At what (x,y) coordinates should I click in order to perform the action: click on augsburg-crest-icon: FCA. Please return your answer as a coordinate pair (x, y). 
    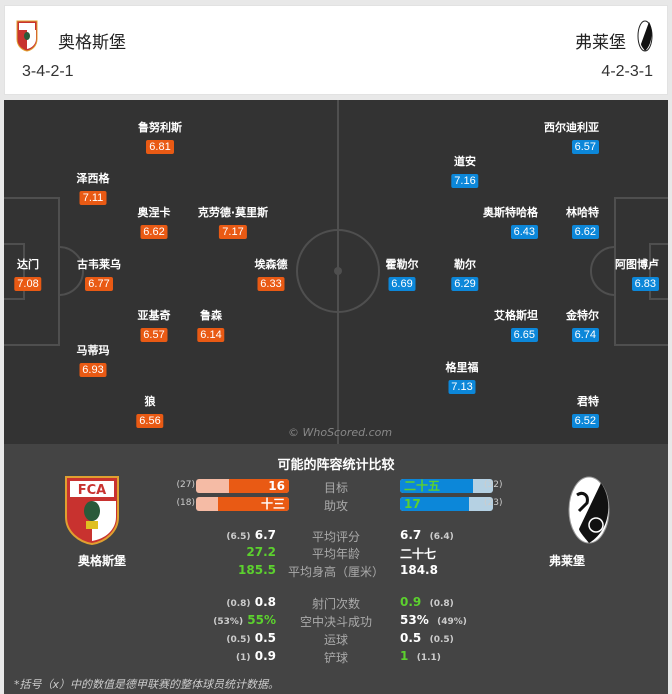
    Looking at the image, I should click on (92, 510).